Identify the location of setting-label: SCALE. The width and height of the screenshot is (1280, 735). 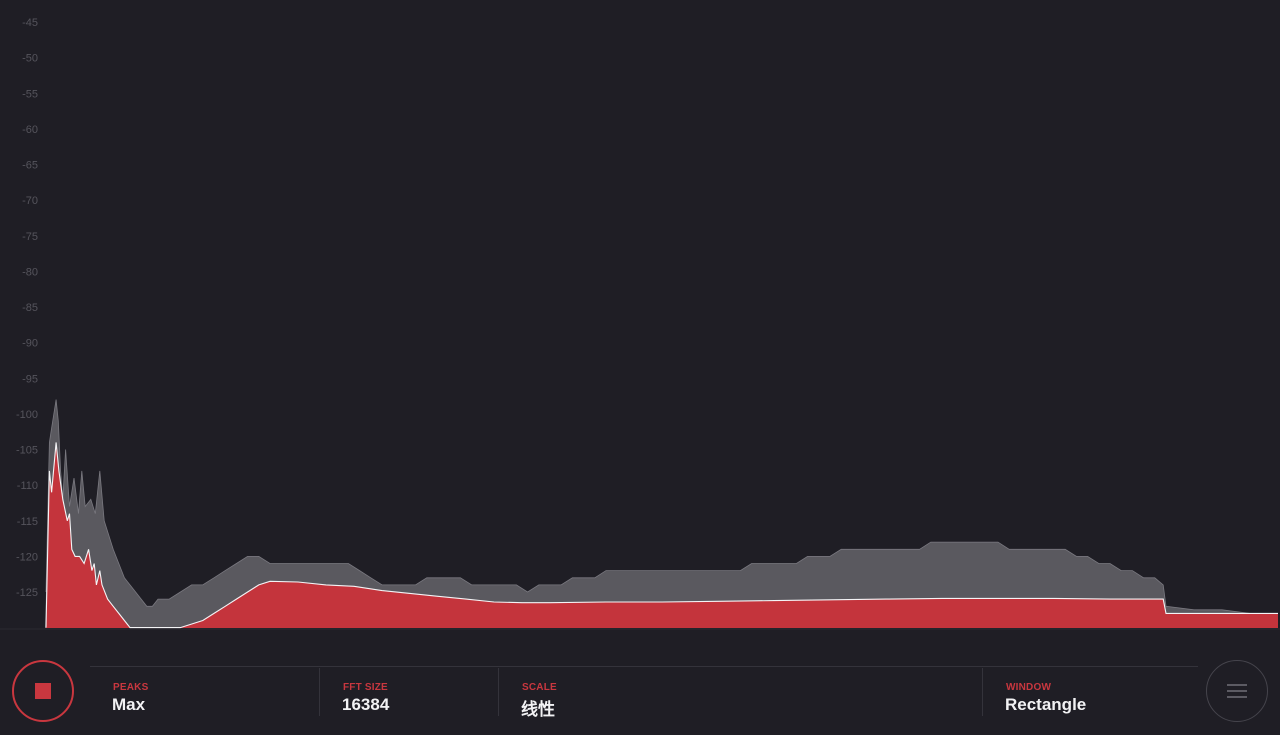
(539, 687).